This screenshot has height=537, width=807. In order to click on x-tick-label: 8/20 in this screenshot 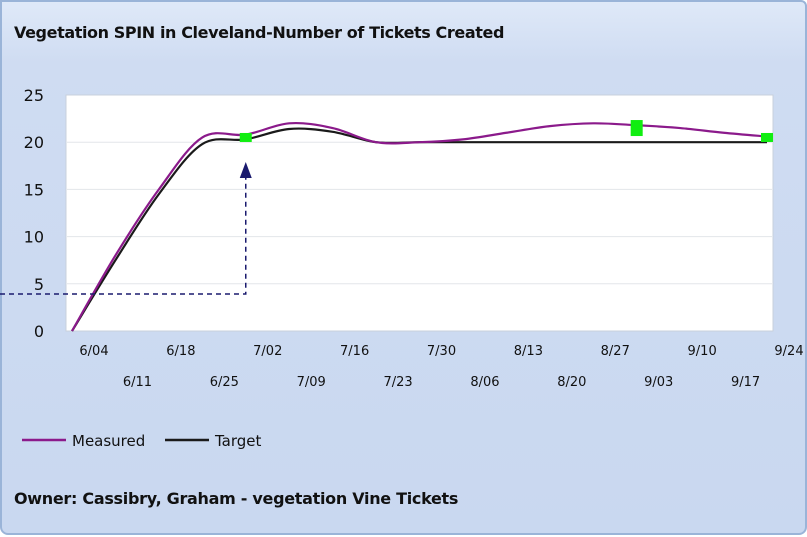, I will do `click(571, 382)`.